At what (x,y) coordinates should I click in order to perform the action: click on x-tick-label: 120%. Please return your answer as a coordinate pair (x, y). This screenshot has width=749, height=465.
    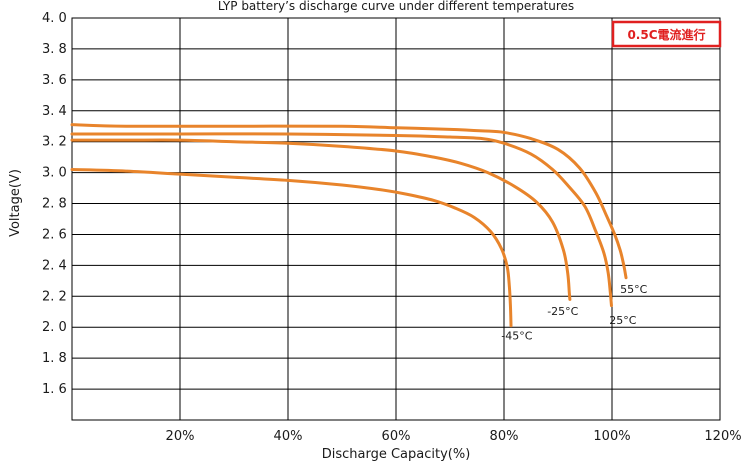
    Looking at the image, I should click on (722, 436).